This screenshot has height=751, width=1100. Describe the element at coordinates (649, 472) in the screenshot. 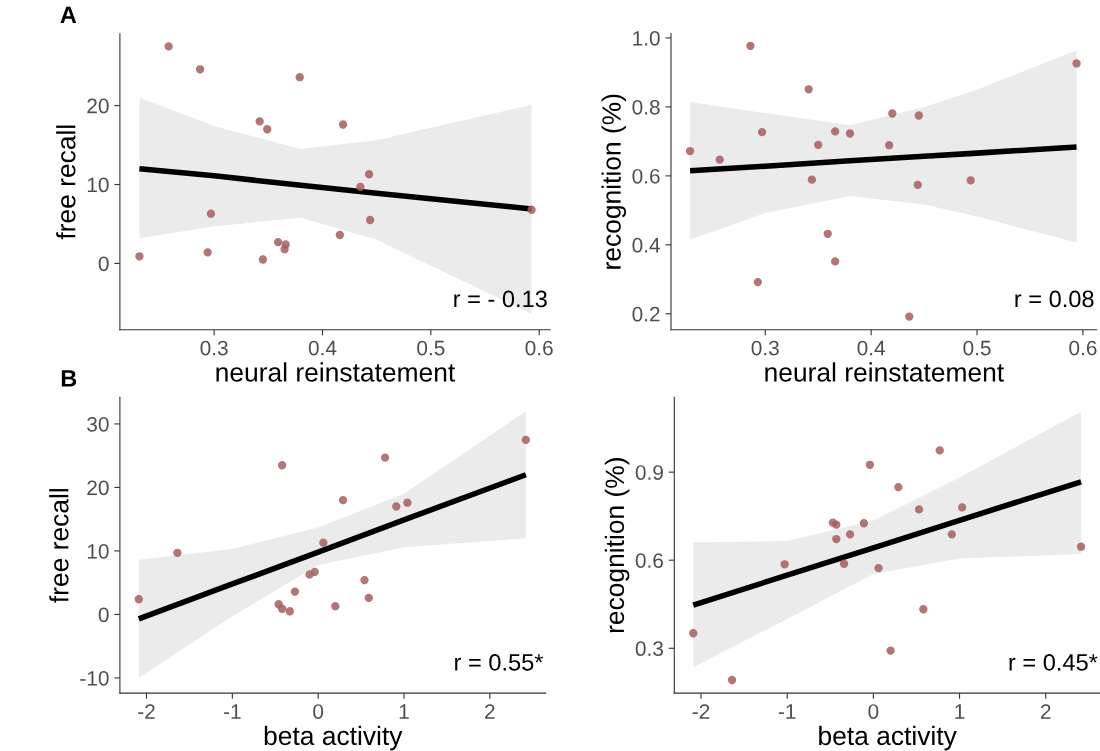

I see `y-tick-label: 0.9` at that location.